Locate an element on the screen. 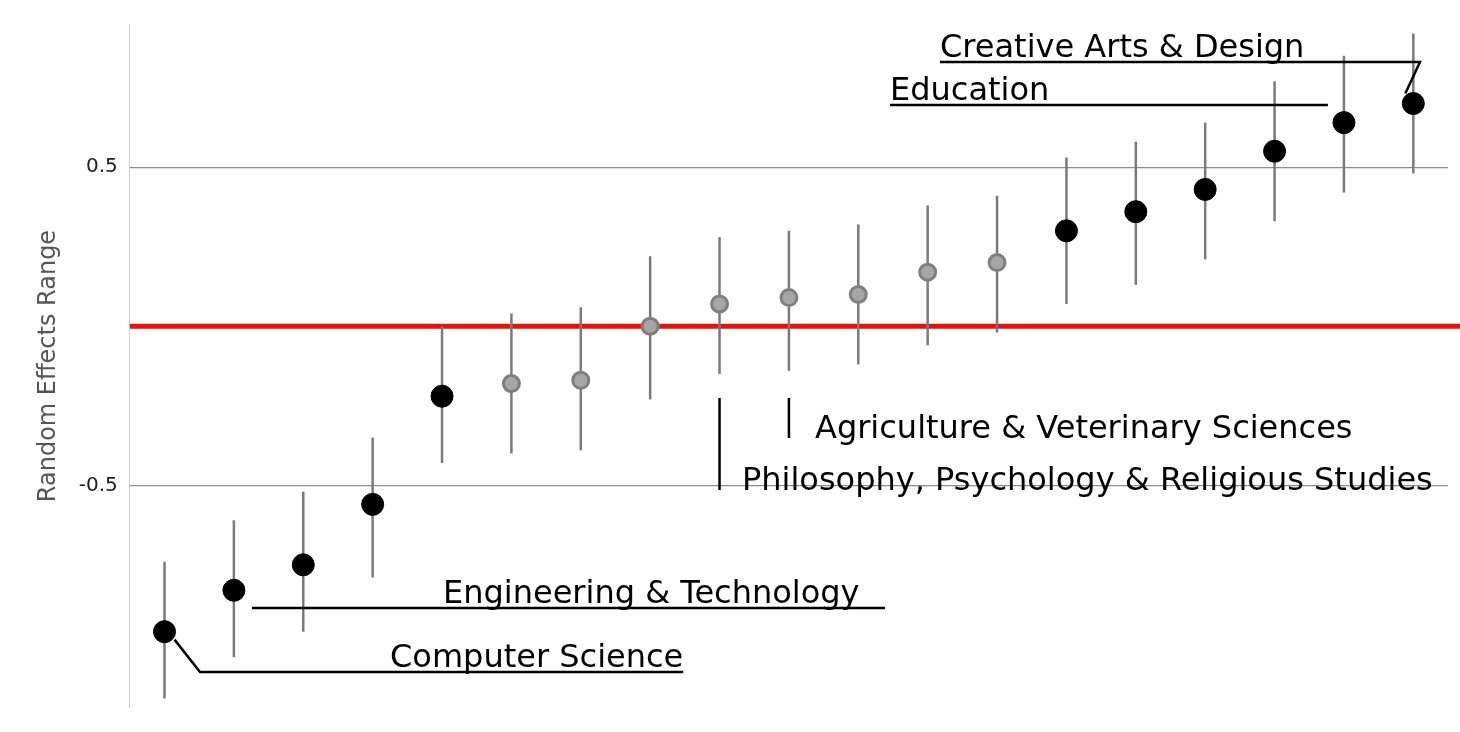 This screenshot has width=1460, height=732. annotation: Computer Science is located at coordinates (537, 656).